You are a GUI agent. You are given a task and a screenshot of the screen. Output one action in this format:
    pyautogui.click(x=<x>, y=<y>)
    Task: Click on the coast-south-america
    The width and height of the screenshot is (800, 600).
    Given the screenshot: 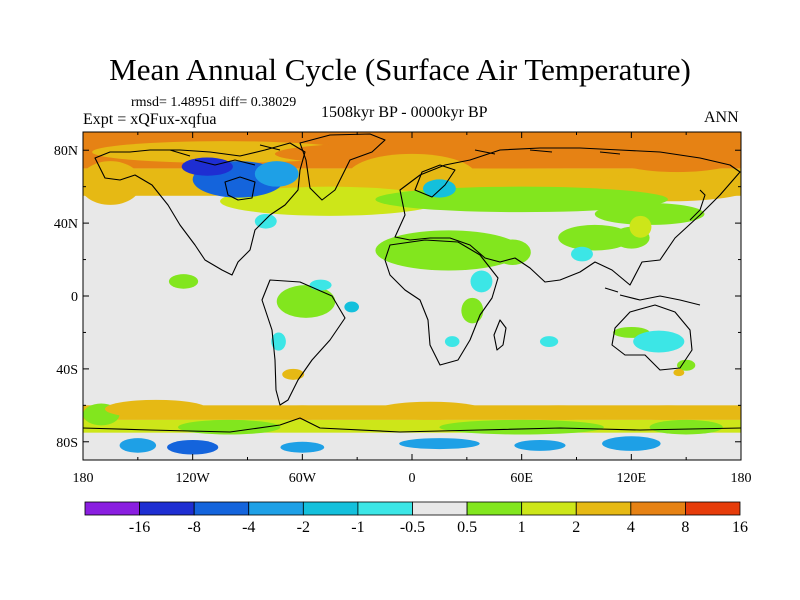 What is the action you would take?
    pyautogui.click(x=303, y=342)
    